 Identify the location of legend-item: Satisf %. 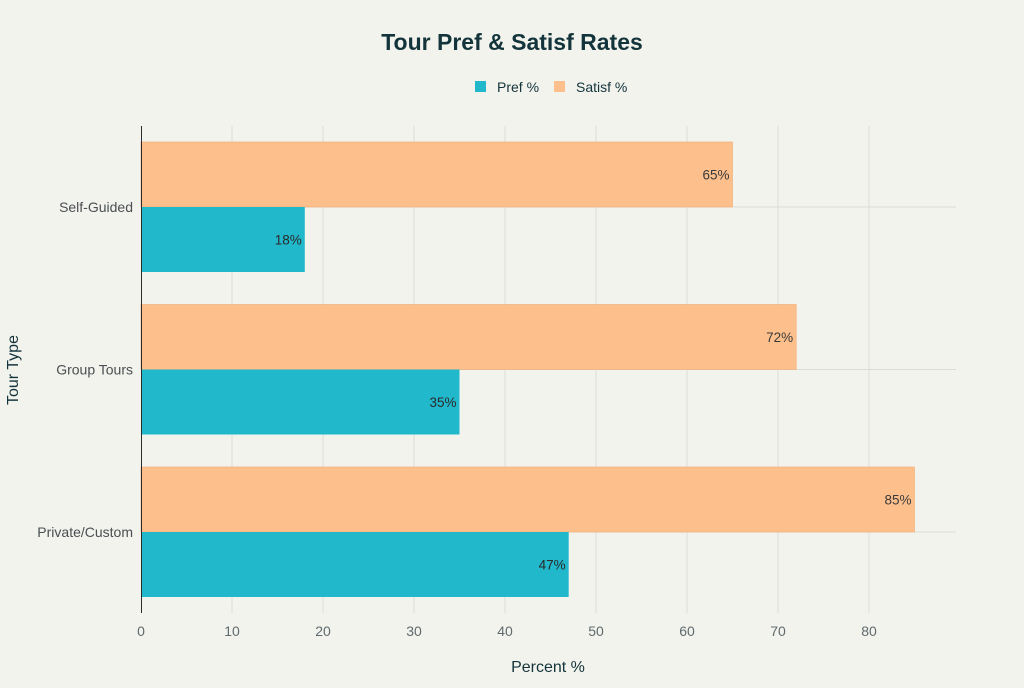
(590, 87).